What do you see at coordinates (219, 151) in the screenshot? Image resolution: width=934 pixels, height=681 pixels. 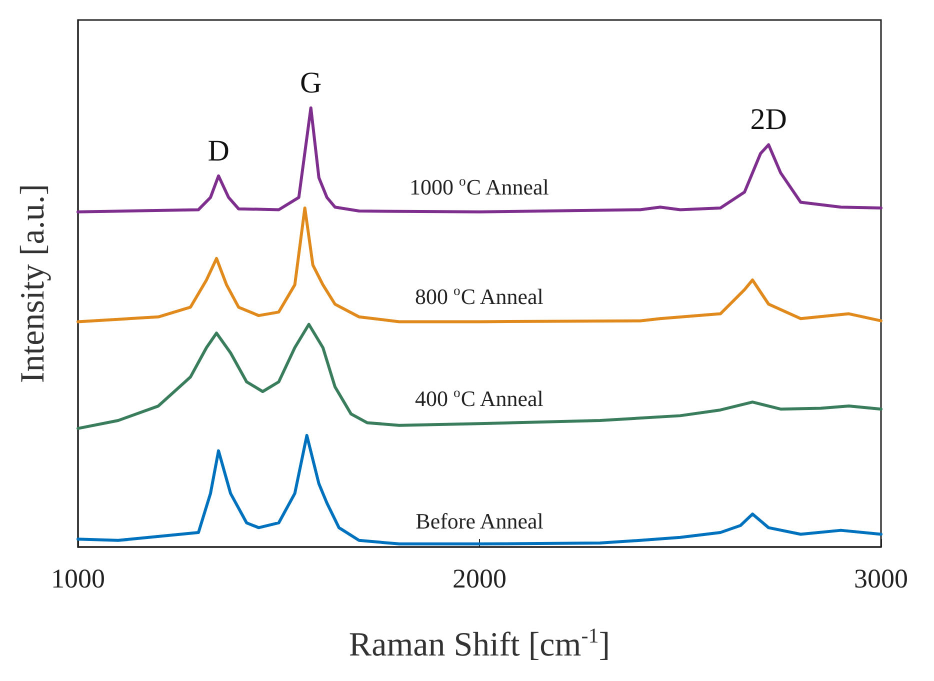 I see `annotation: D` at bounding box center [219, 151].